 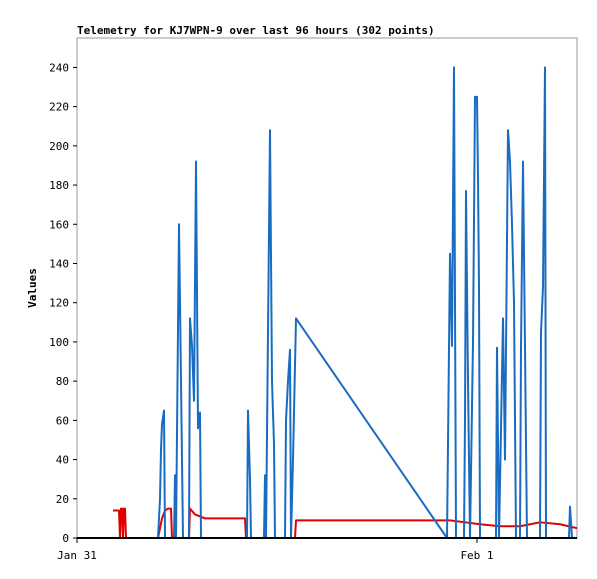 What do you see at coordinates (476, 555) in the screenshot?
I see `x-tick-label: Feb 1` at bounding box center [476, 555].